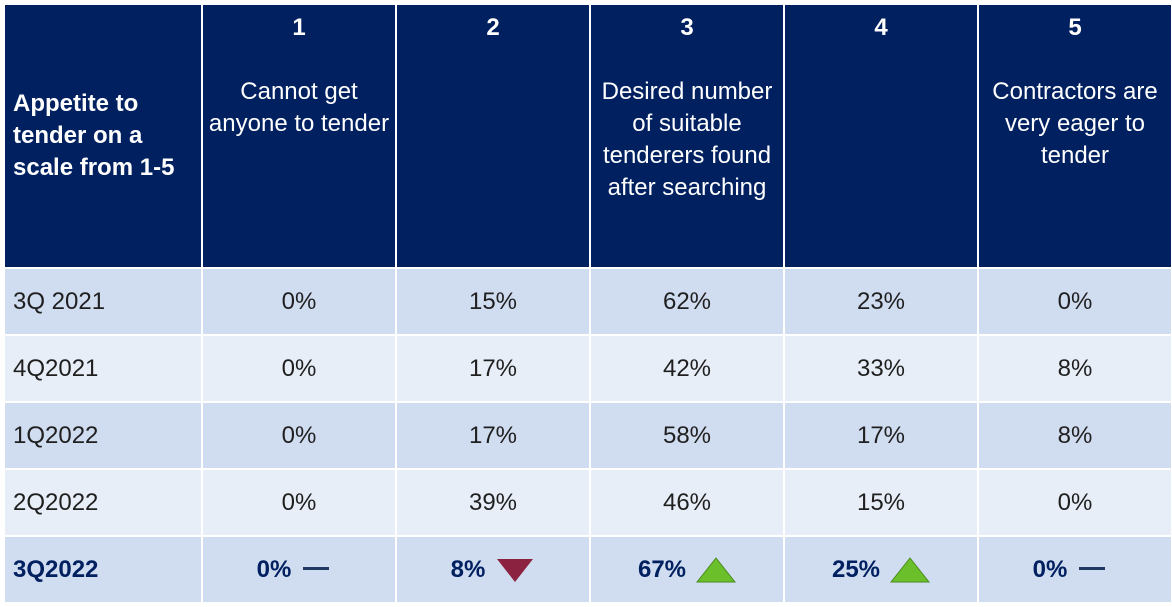 The height and width of the screenshot is (607, 1172). I want to click on table-cell: 58%, so click(687, 435).